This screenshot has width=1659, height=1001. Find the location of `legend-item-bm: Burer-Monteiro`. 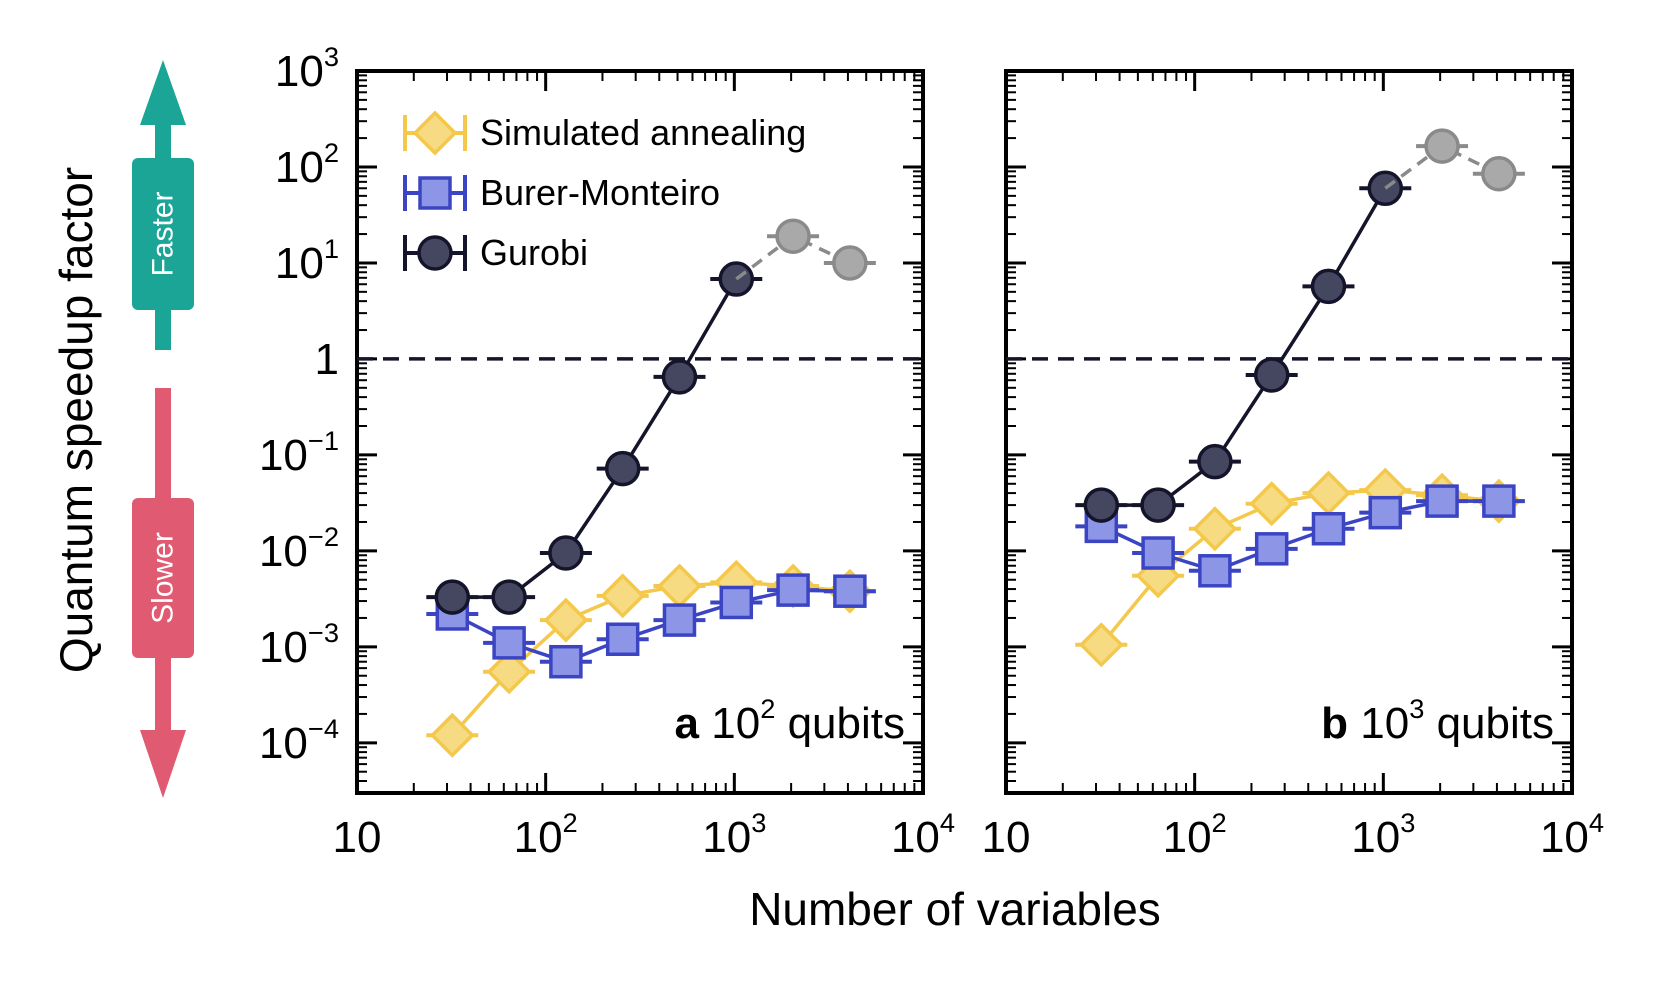

legend-item-bm: Burer-Monteiro is located at coordinates (561, 192).